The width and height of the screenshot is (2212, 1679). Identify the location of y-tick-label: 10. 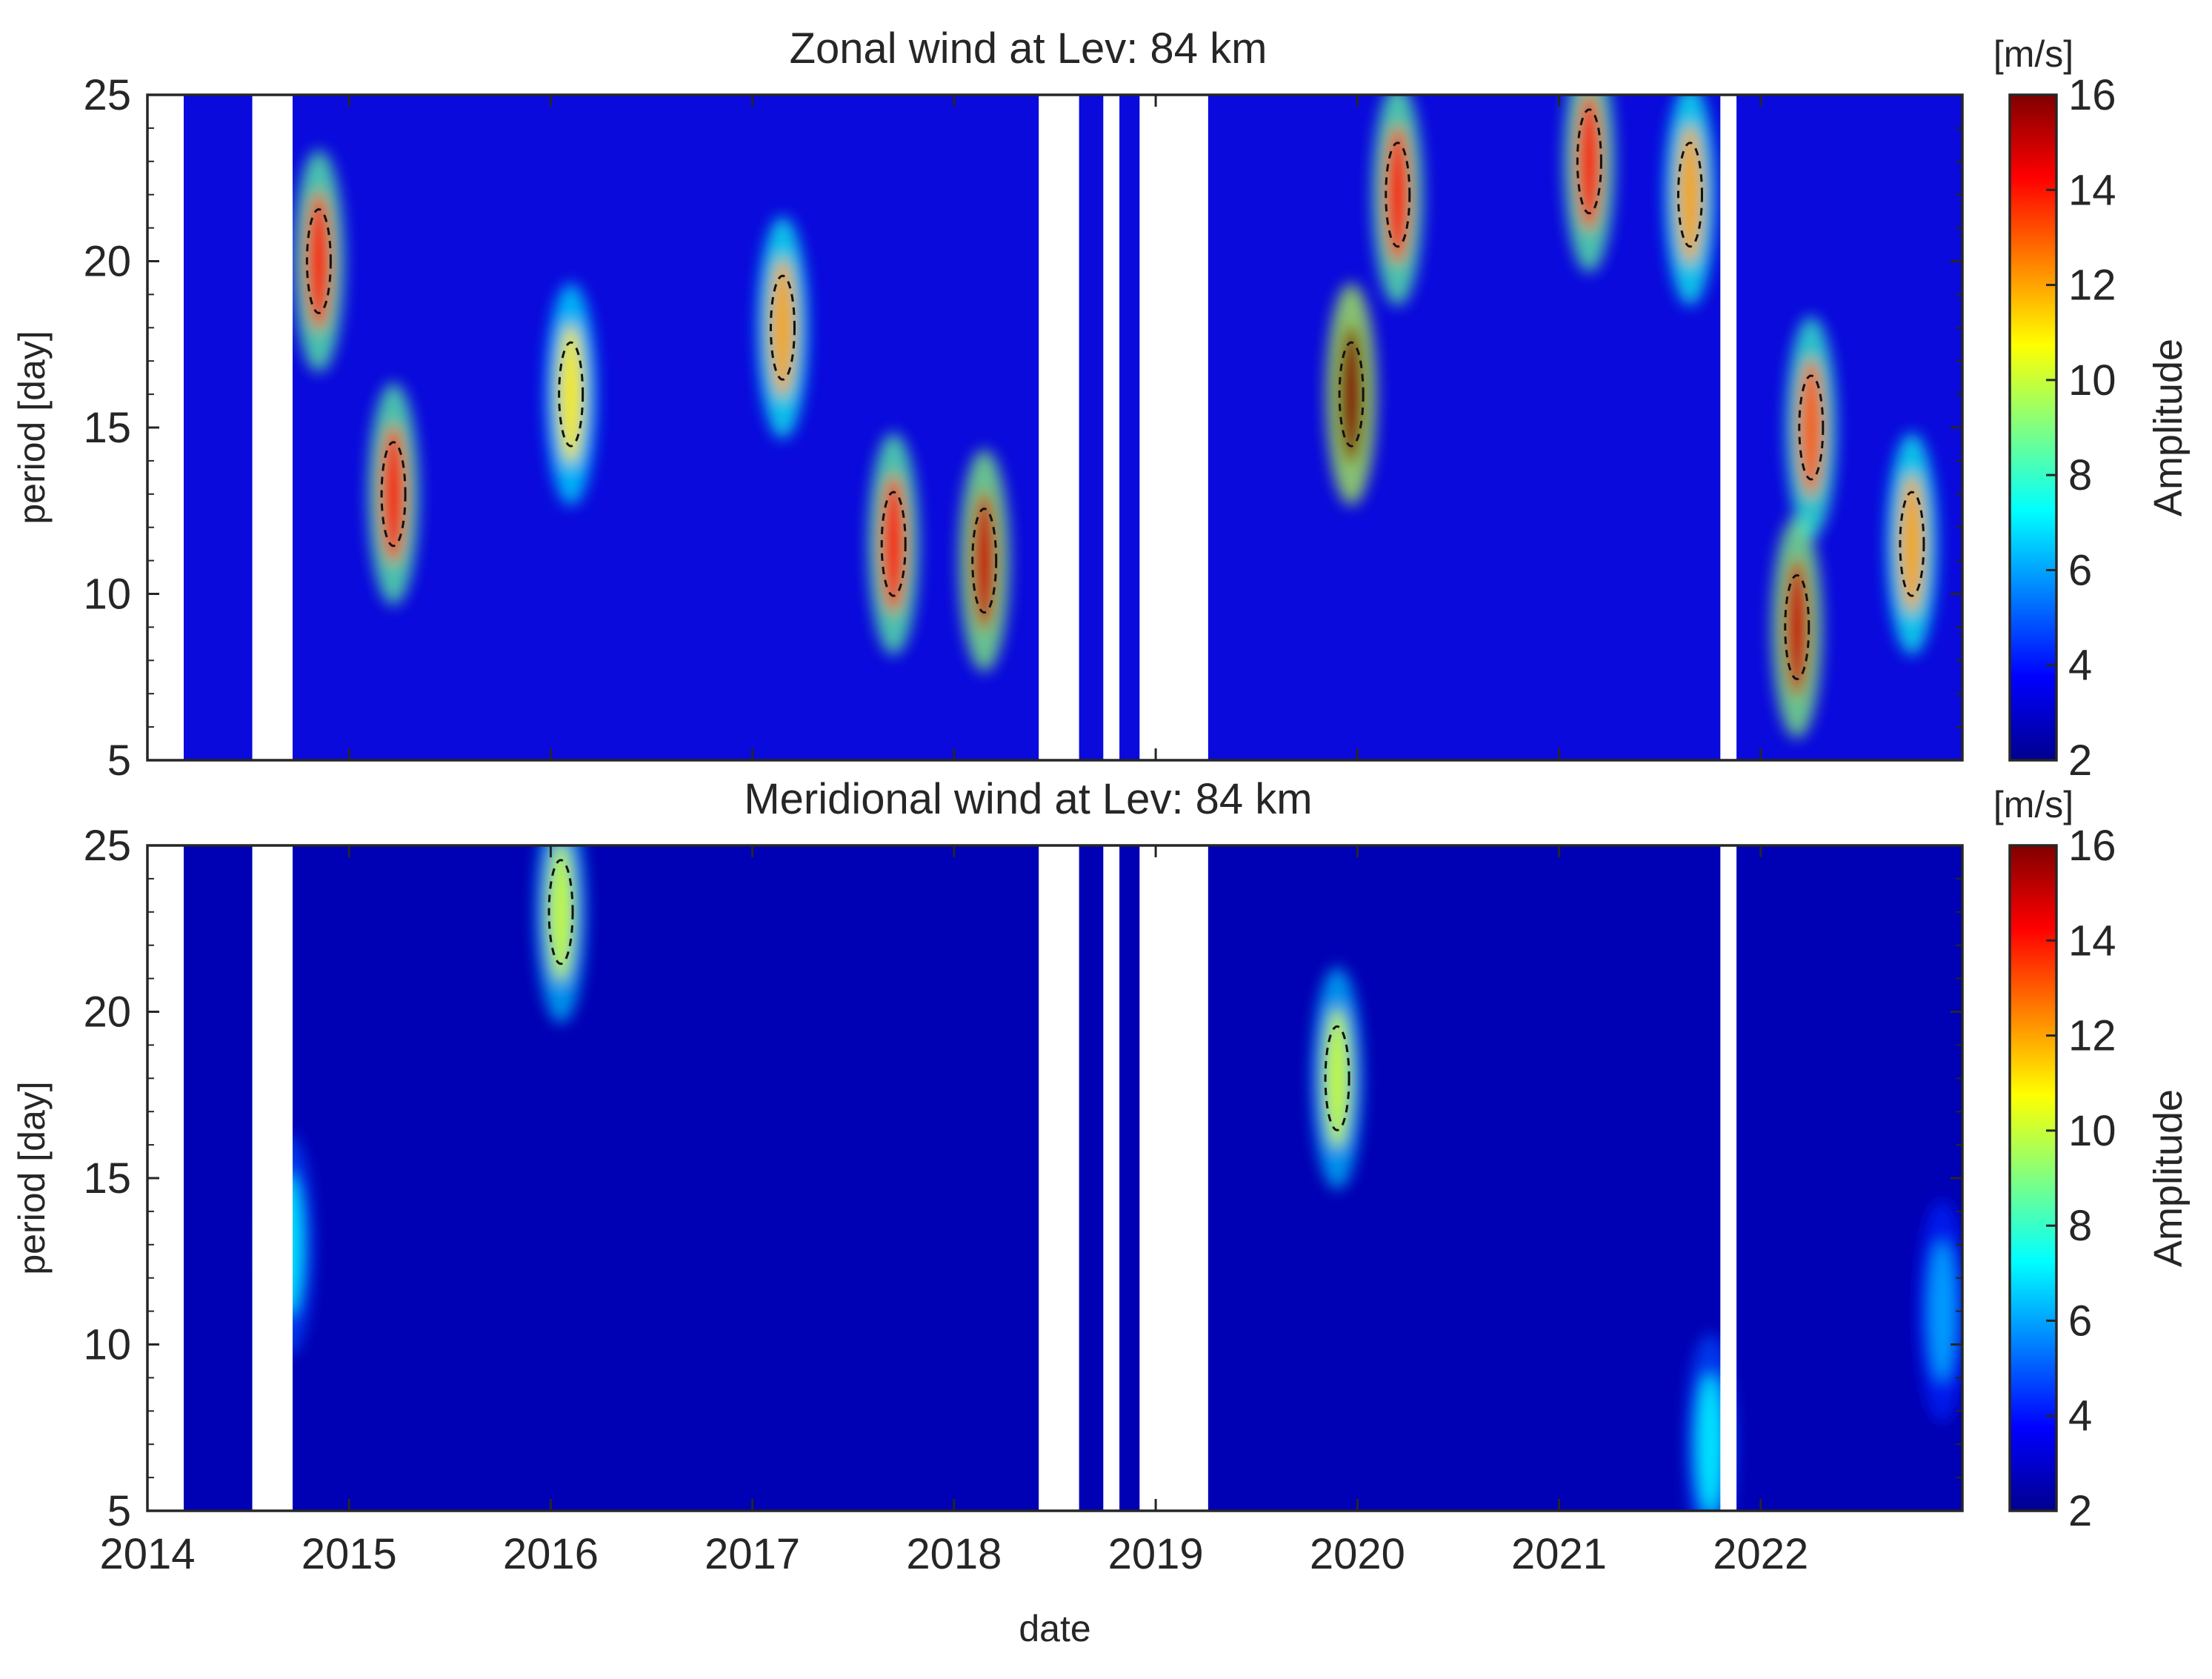
(107, 595).